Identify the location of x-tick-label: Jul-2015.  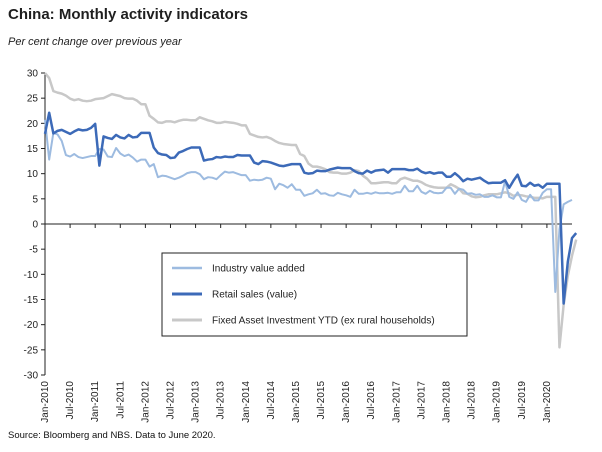
(321, 400).